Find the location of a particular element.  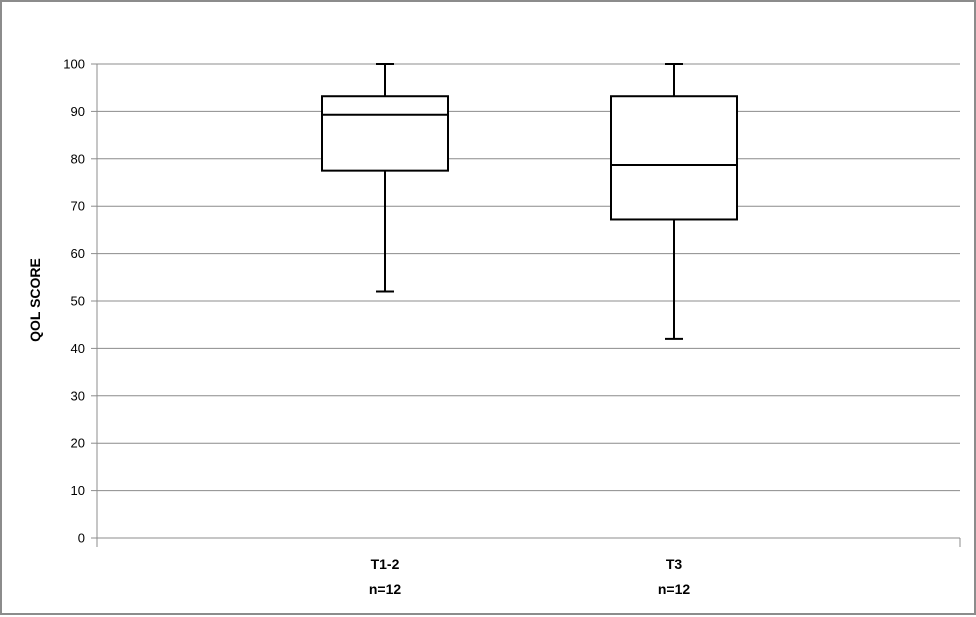

category-label: T3 is located at coordinates (674, 564).